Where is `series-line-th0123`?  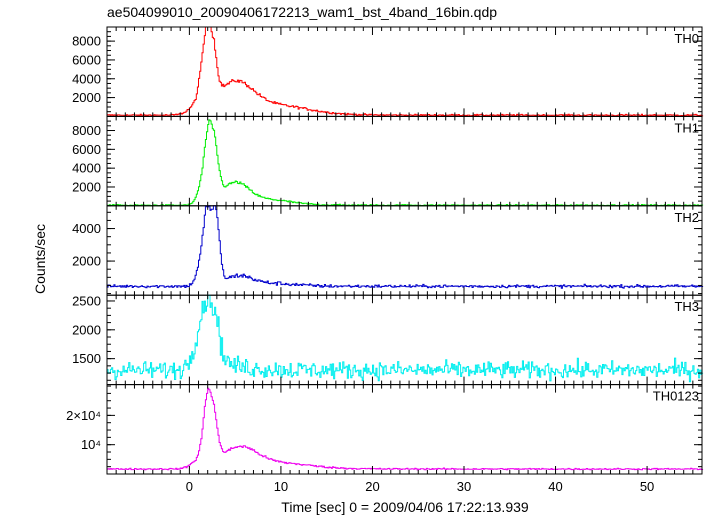 series-line-th0123 is located at coordinates (405, 429).